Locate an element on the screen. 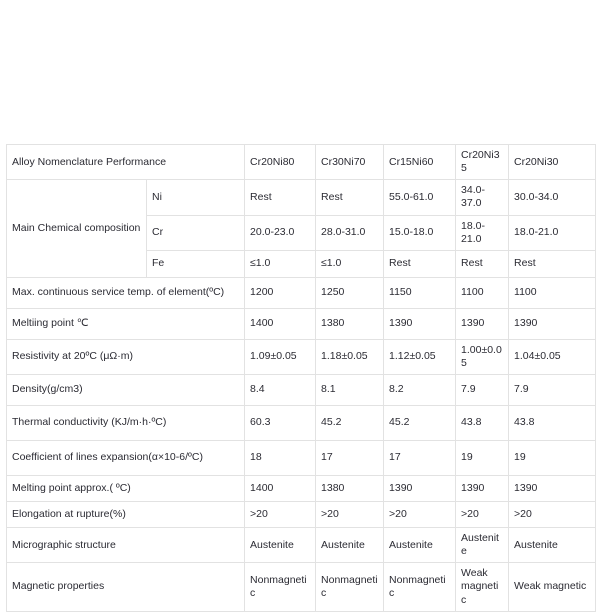 The width and height of the screenshot is (600, 612). cell-resistivity-5: 1.04±0.05 is located at coordinates (552, 357).